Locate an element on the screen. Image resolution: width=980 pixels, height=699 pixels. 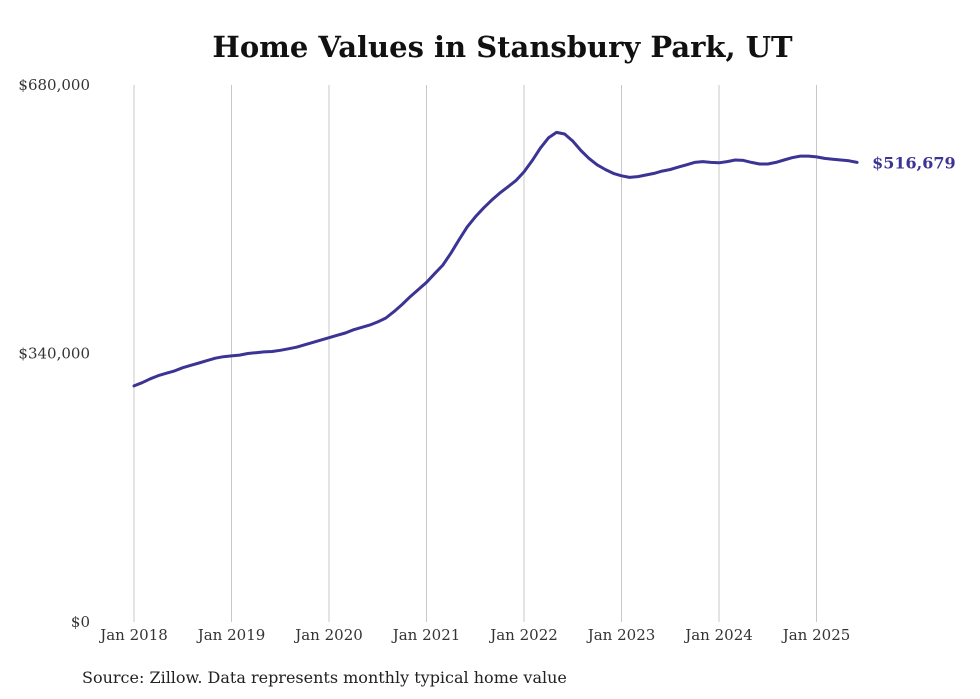
x-tick-label: Jan 2025 is located at coordinates (816, 635).